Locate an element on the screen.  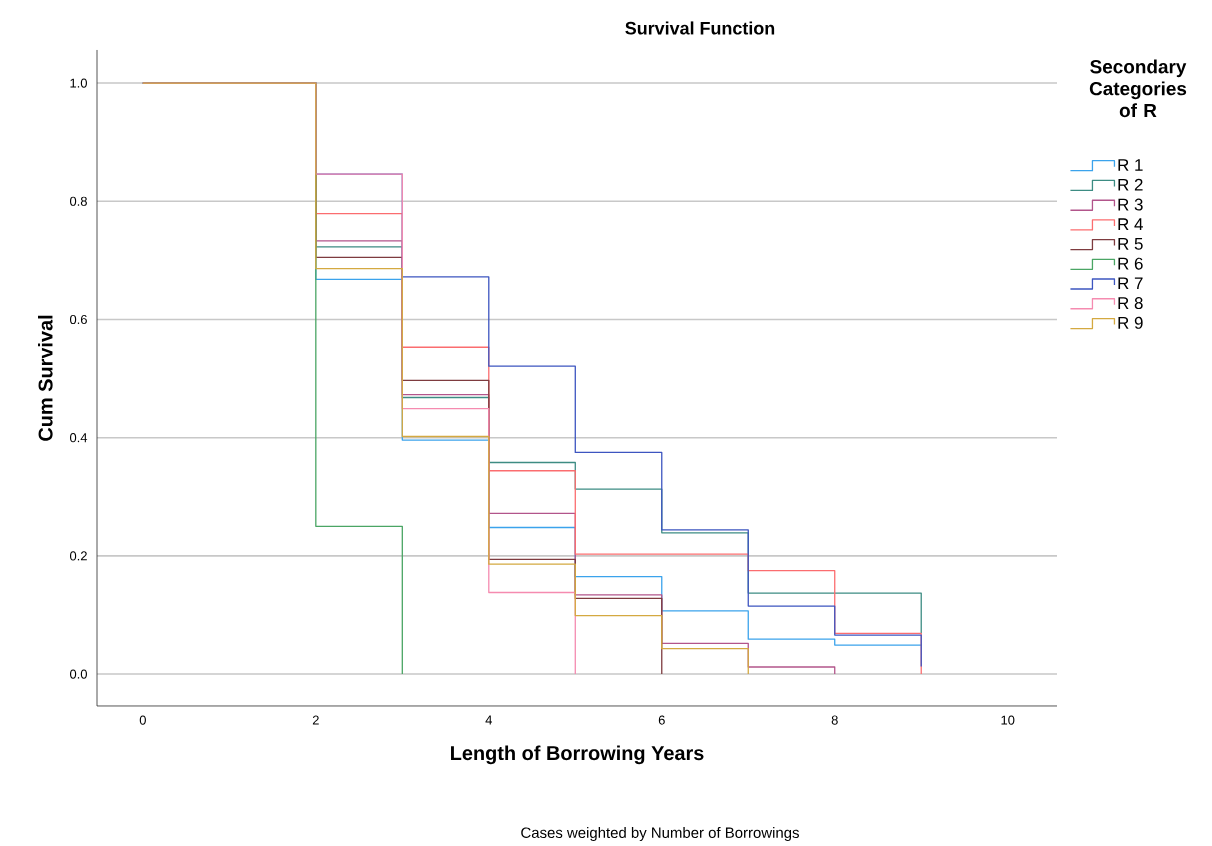
x-tick-label: 0 is located at coordinates (142, 720).